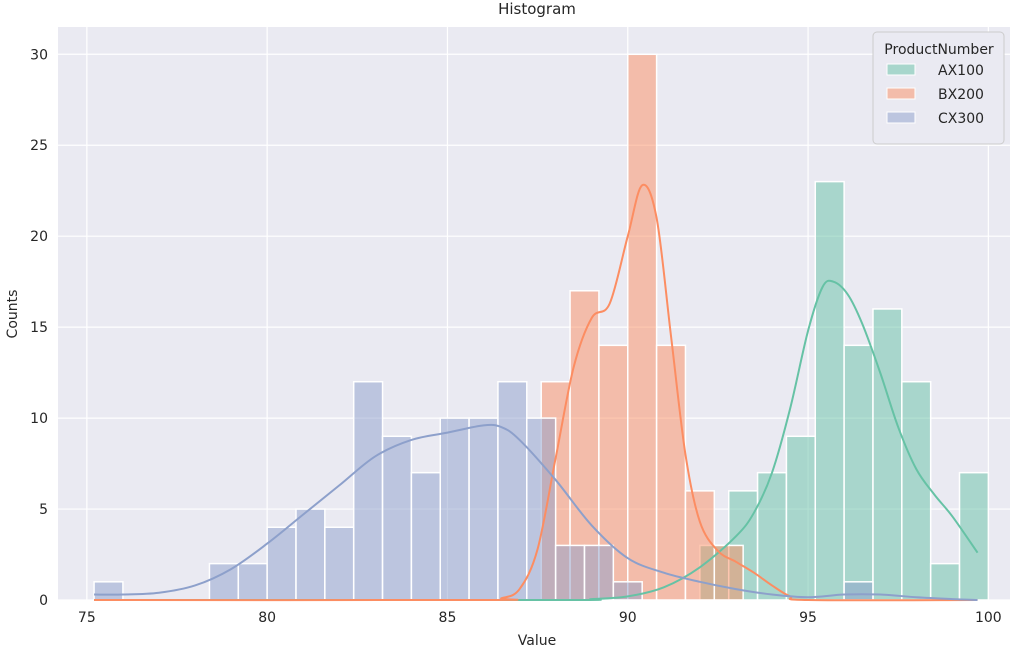  What do you see at coordinates (939, 50) in the screenshot?
I see `legend-title: ProductNumber` at bounding box center [939, 50].